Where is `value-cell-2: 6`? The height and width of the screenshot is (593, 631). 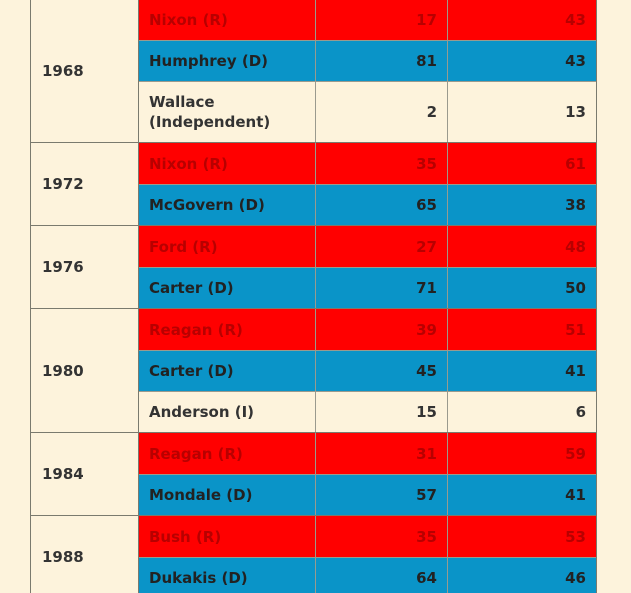
value-cell-2: 6 is located at coordinates (580, 412).